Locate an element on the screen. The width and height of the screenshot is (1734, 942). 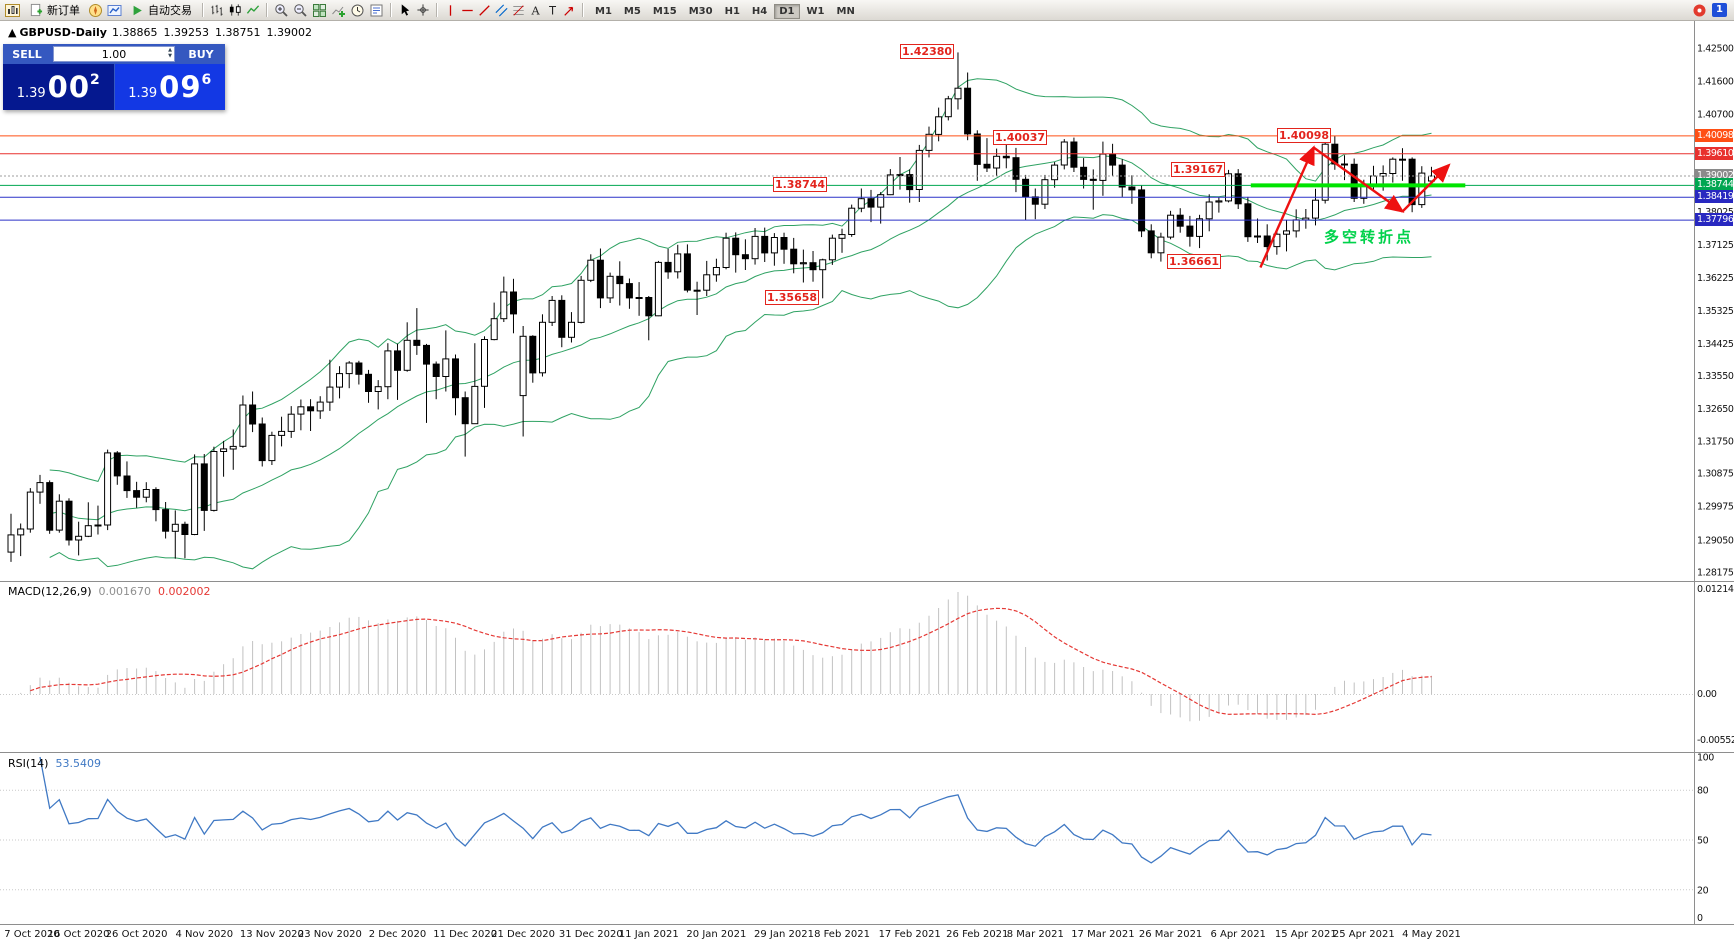
volume-input: 1.00 ▲ ▼ is located at coordinates (114, 54).